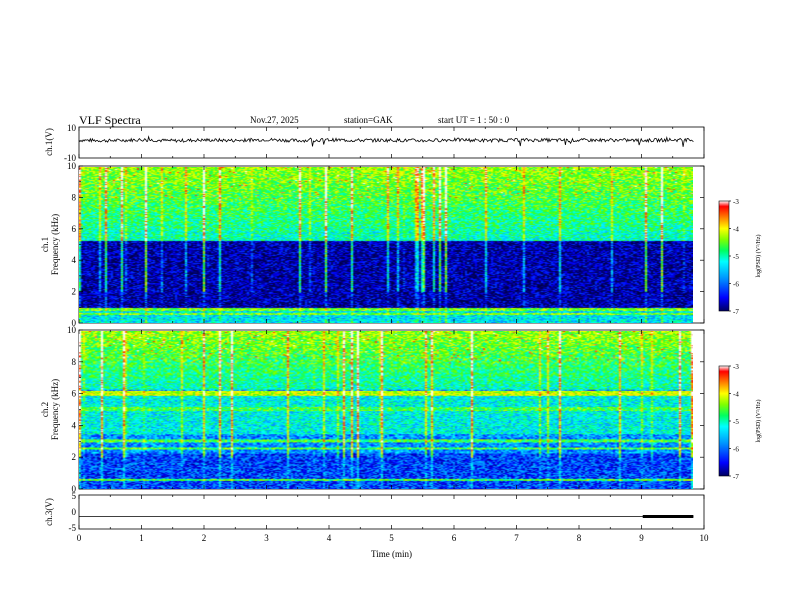 The height and width of the screenshot is (612, 792). Describe the element at coordinates (70, 158) in the screenshot. I see `ch1-ytick-label: -10` at that location.